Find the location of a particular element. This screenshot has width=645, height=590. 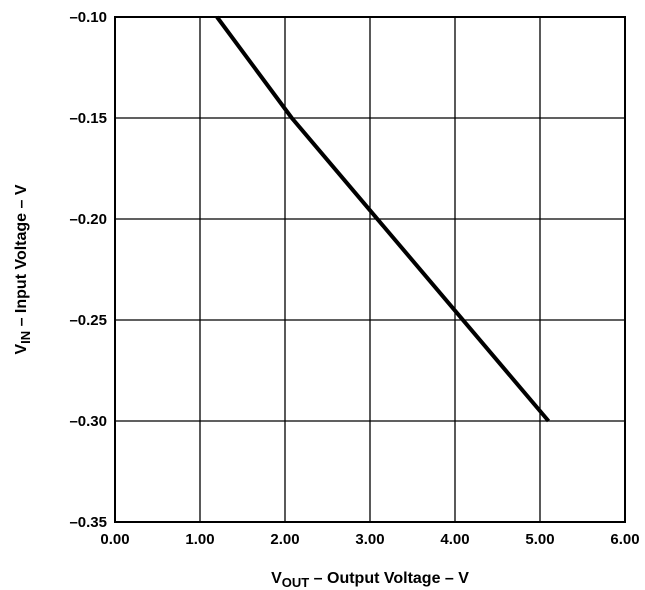

x-axis-label-prefix: V is located at coordinates (276, 578).